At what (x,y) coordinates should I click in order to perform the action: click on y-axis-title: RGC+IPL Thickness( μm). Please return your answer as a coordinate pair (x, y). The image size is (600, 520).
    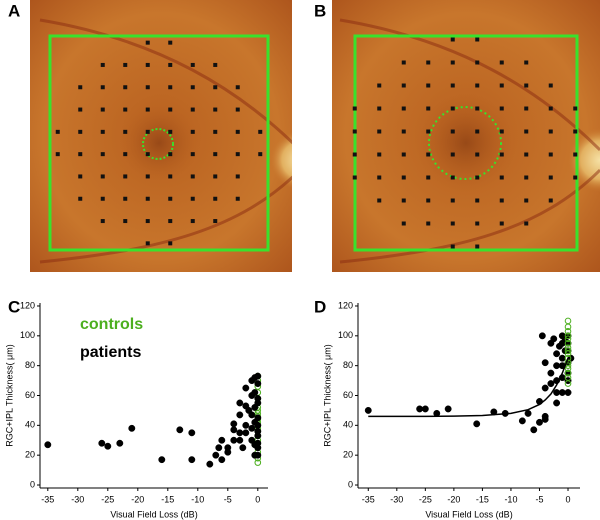
    Looking at the image, I should click on (9, 395).